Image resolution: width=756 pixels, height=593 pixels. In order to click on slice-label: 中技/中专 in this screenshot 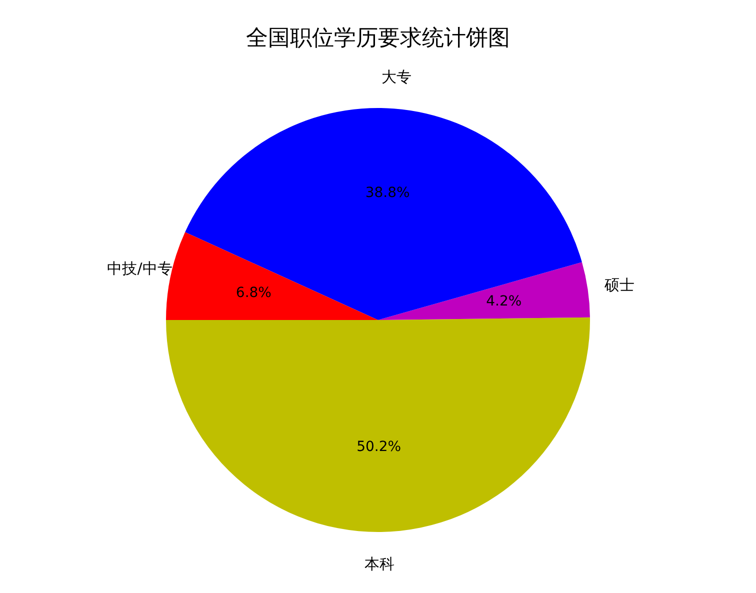, I will do `click(139, 268)`.